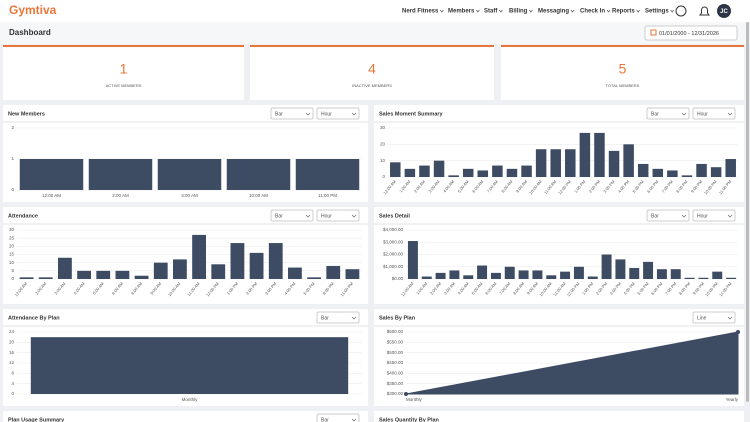  Describe the element at coordinates (518, 12) in the screenshot. I see `nav-item: Billing` at that location.